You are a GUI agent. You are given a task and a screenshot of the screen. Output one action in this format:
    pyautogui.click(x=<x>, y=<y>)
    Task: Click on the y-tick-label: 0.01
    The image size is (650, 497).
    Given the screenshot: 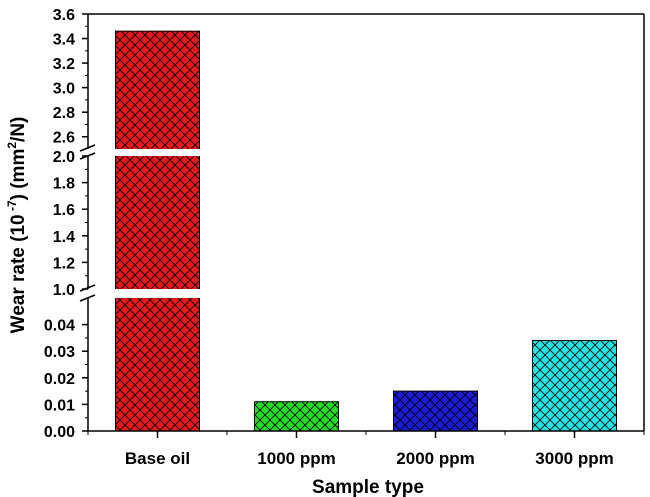 What is the action you would take?
    pyautogui.click(x=59, y=405)
    